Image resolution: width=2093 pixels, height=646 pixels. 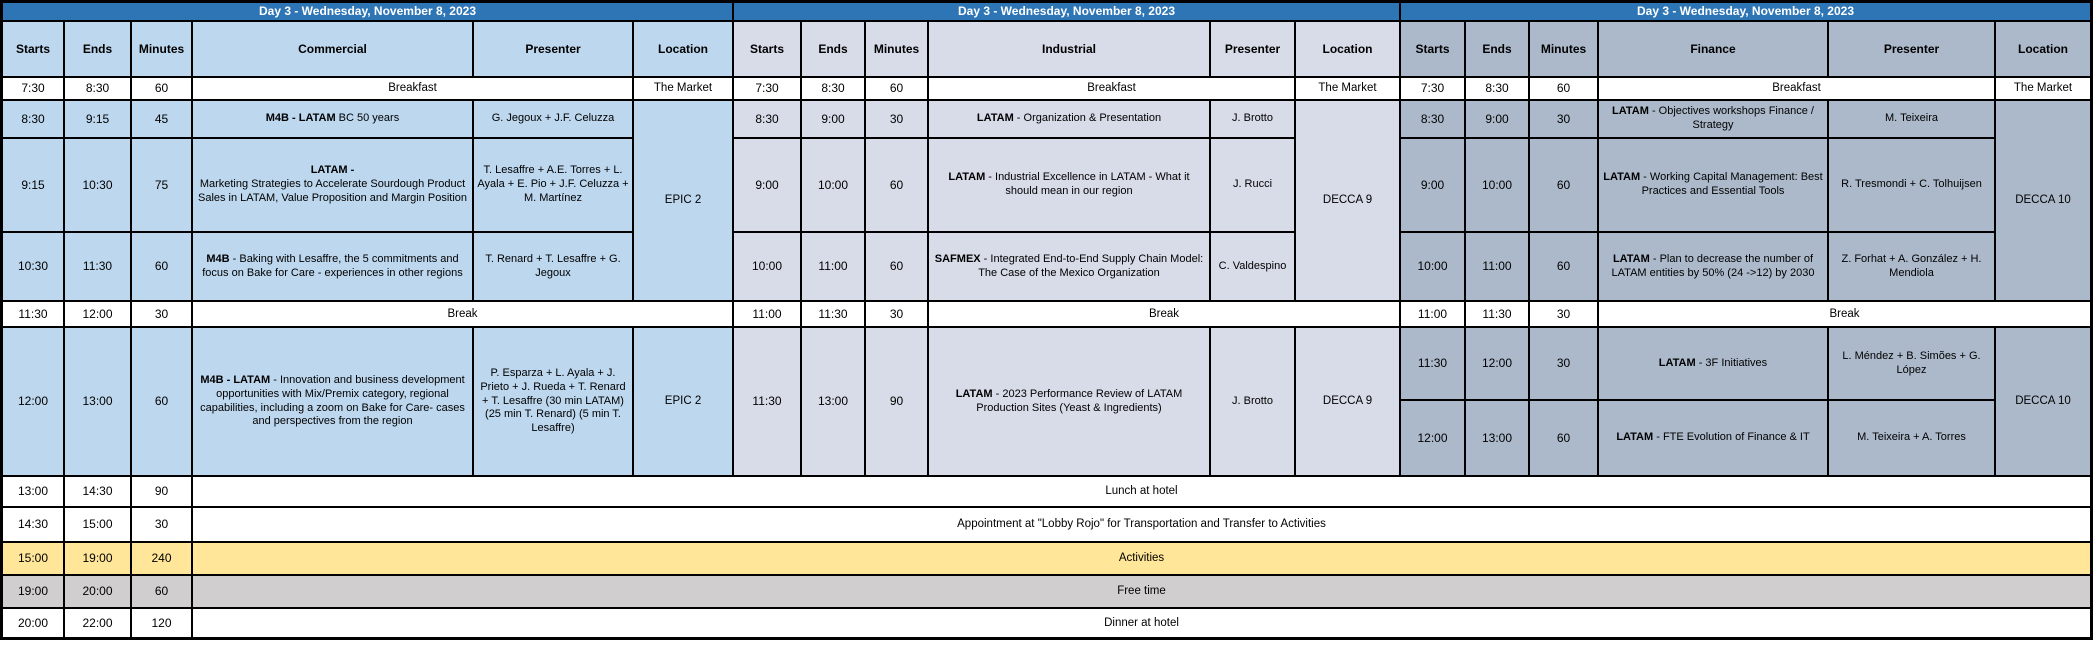 What do you see at coordinates (1497, 88) in the screenshot?
I see `breakfast-ends-finance: 8:30` at bounding box center [1497, 88].